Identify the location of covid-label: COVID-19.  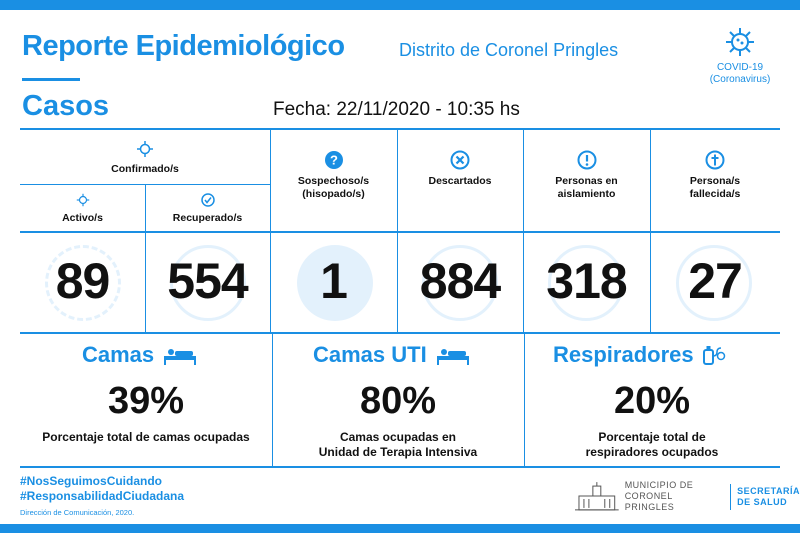
(740, 67).